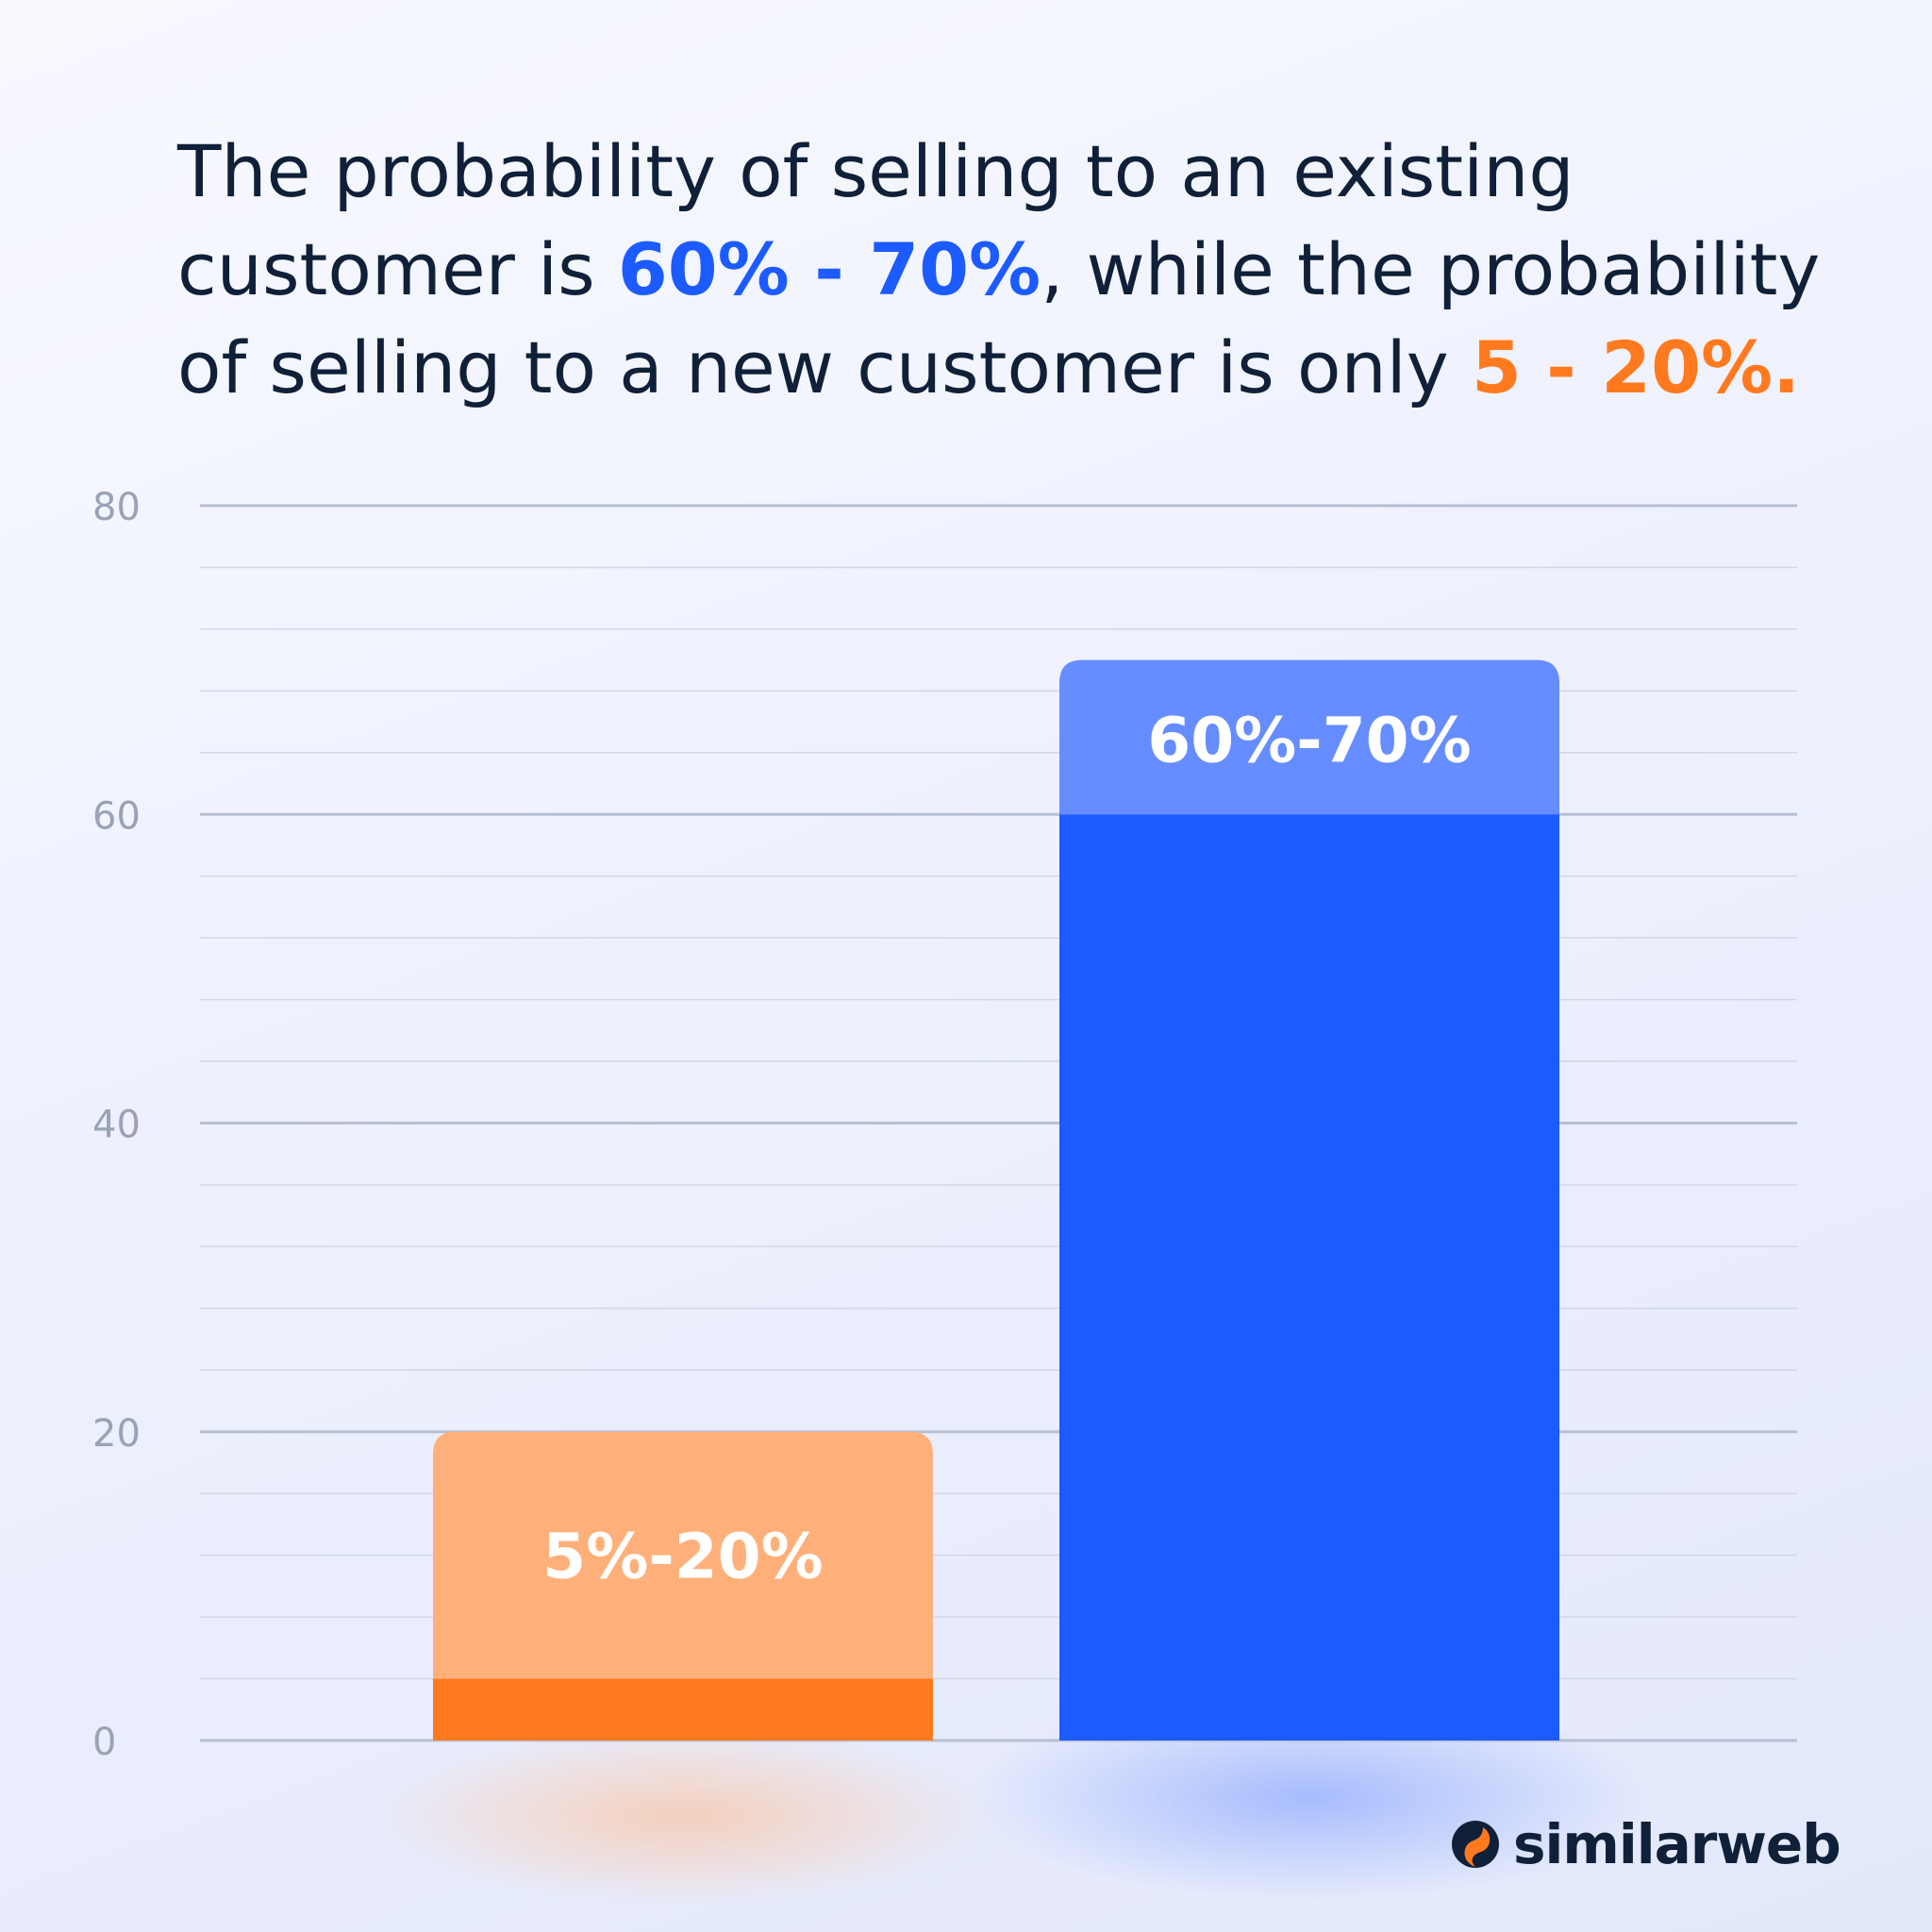  I want to click on y-tick-label: 0, so click(104, 1743).